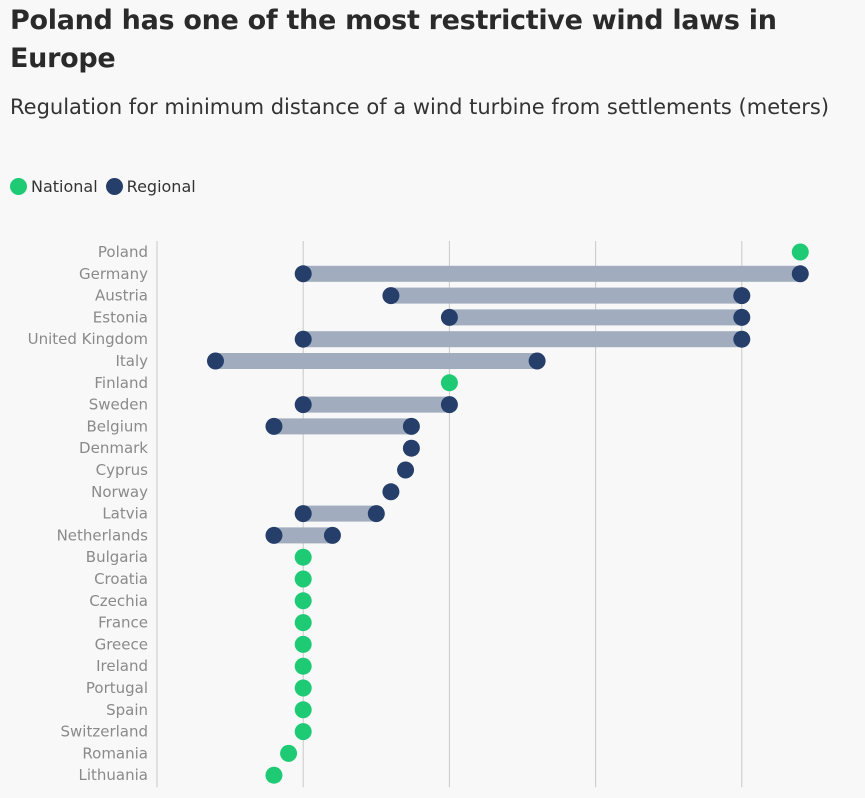 Image resolution: width=865 pixels, height=798 pixels. What do you see at coordinates (127, 710) in the screenshot?
I see `row-label-spain: Spain` at bounding box center [127, 710].